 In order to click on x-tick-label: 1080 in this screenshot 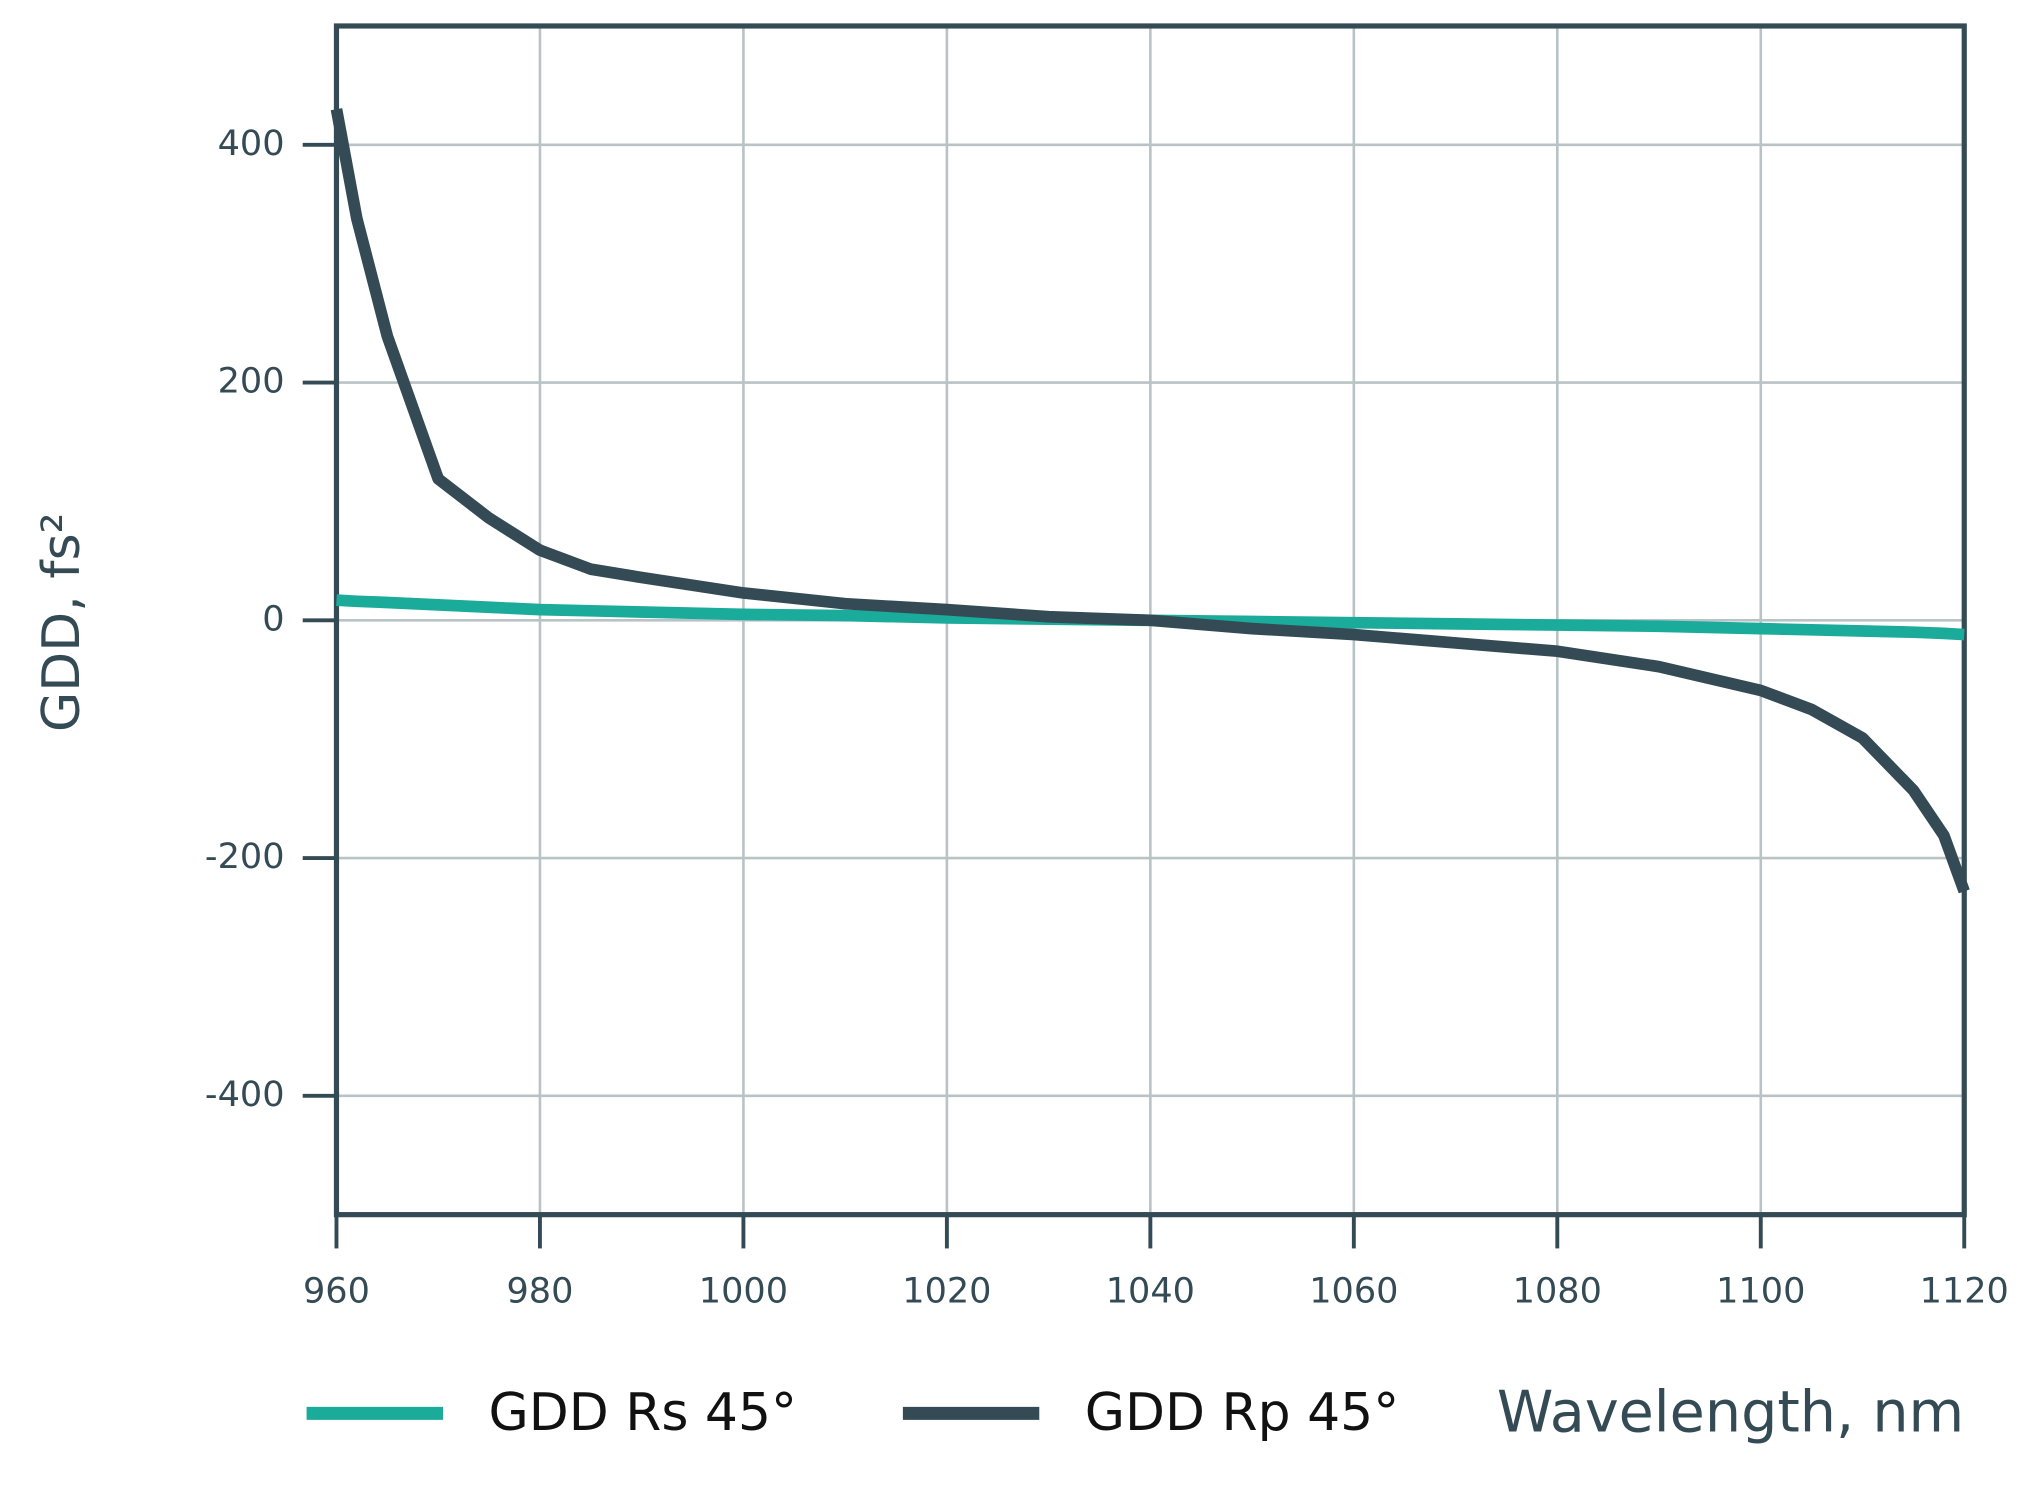, I will do `click(1557, 1291)`.